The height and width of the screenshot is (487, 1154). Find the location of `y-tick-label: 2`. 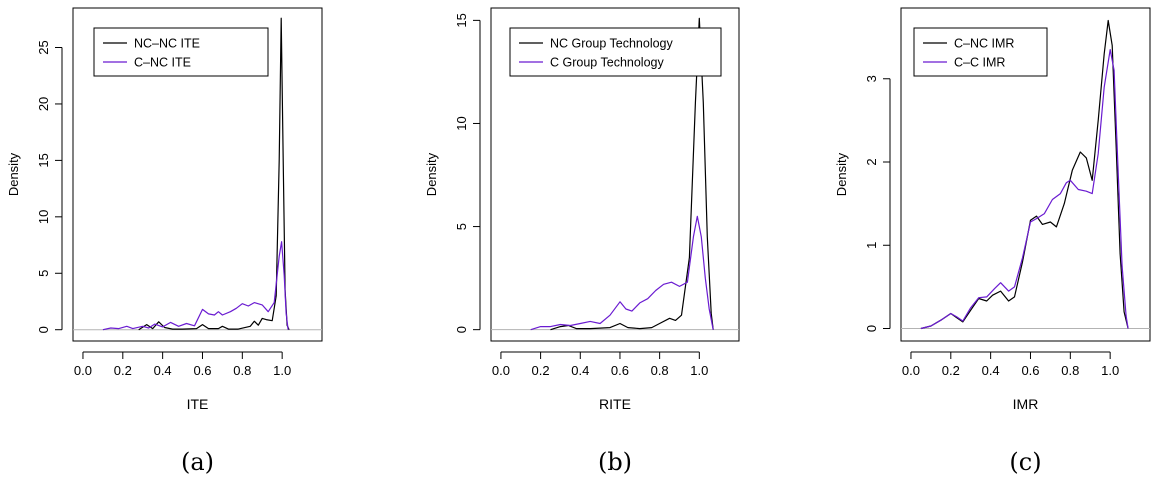

y-tick-label: 2 is located at coordinates (871, 161).